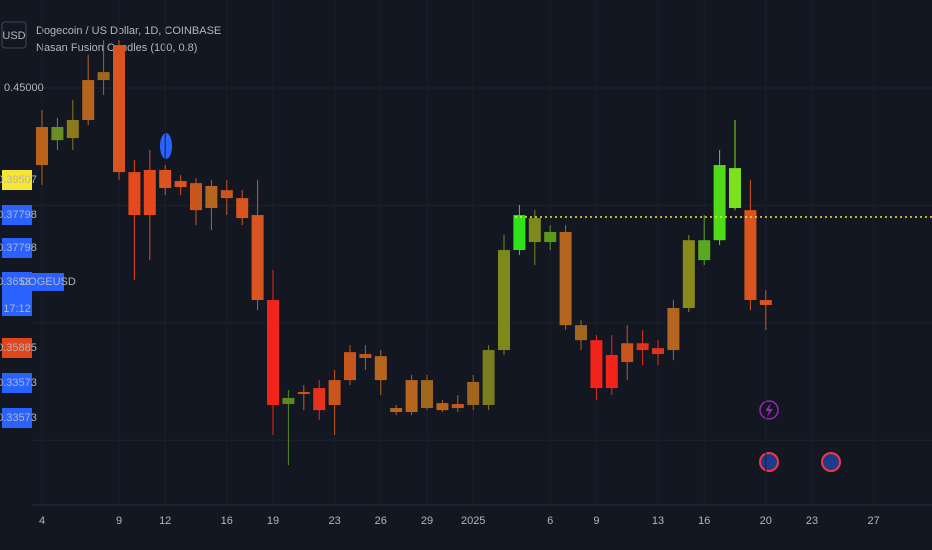 The width and height of the screenshot is (932, 550). Describe the element at coordinates (658, 521) in the screenshot. I see `x-tick-label: 13` at that location.